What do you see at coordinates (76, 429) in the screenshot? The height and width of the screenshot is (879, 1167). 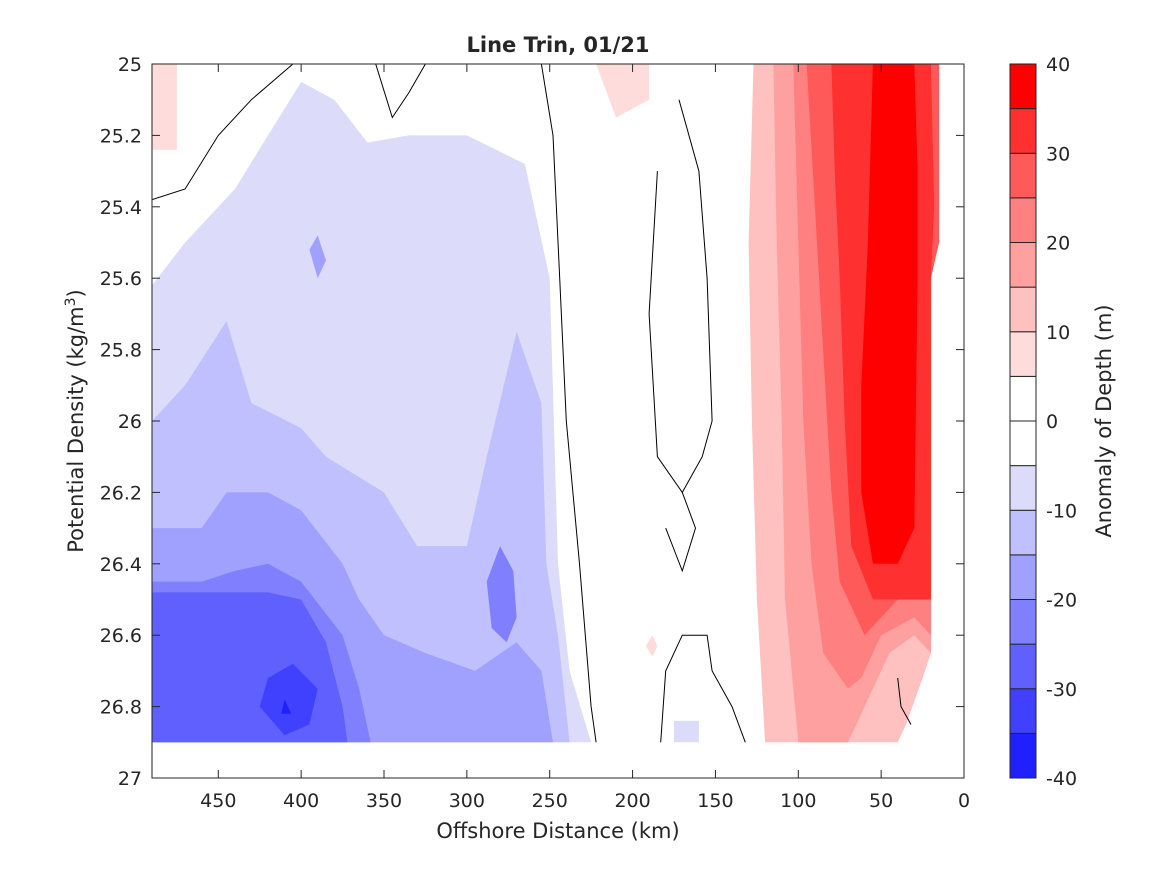 I see `y-axis-label-text: Potential Density (kg/m` at bounding box center [76, 429].